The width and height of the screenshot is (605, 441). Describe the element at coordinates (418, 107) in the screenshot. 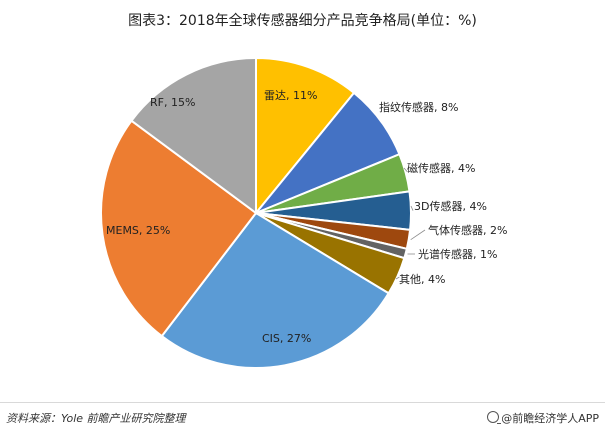

I see `slice-label-1: 指纹传感器, 8%` at that location.